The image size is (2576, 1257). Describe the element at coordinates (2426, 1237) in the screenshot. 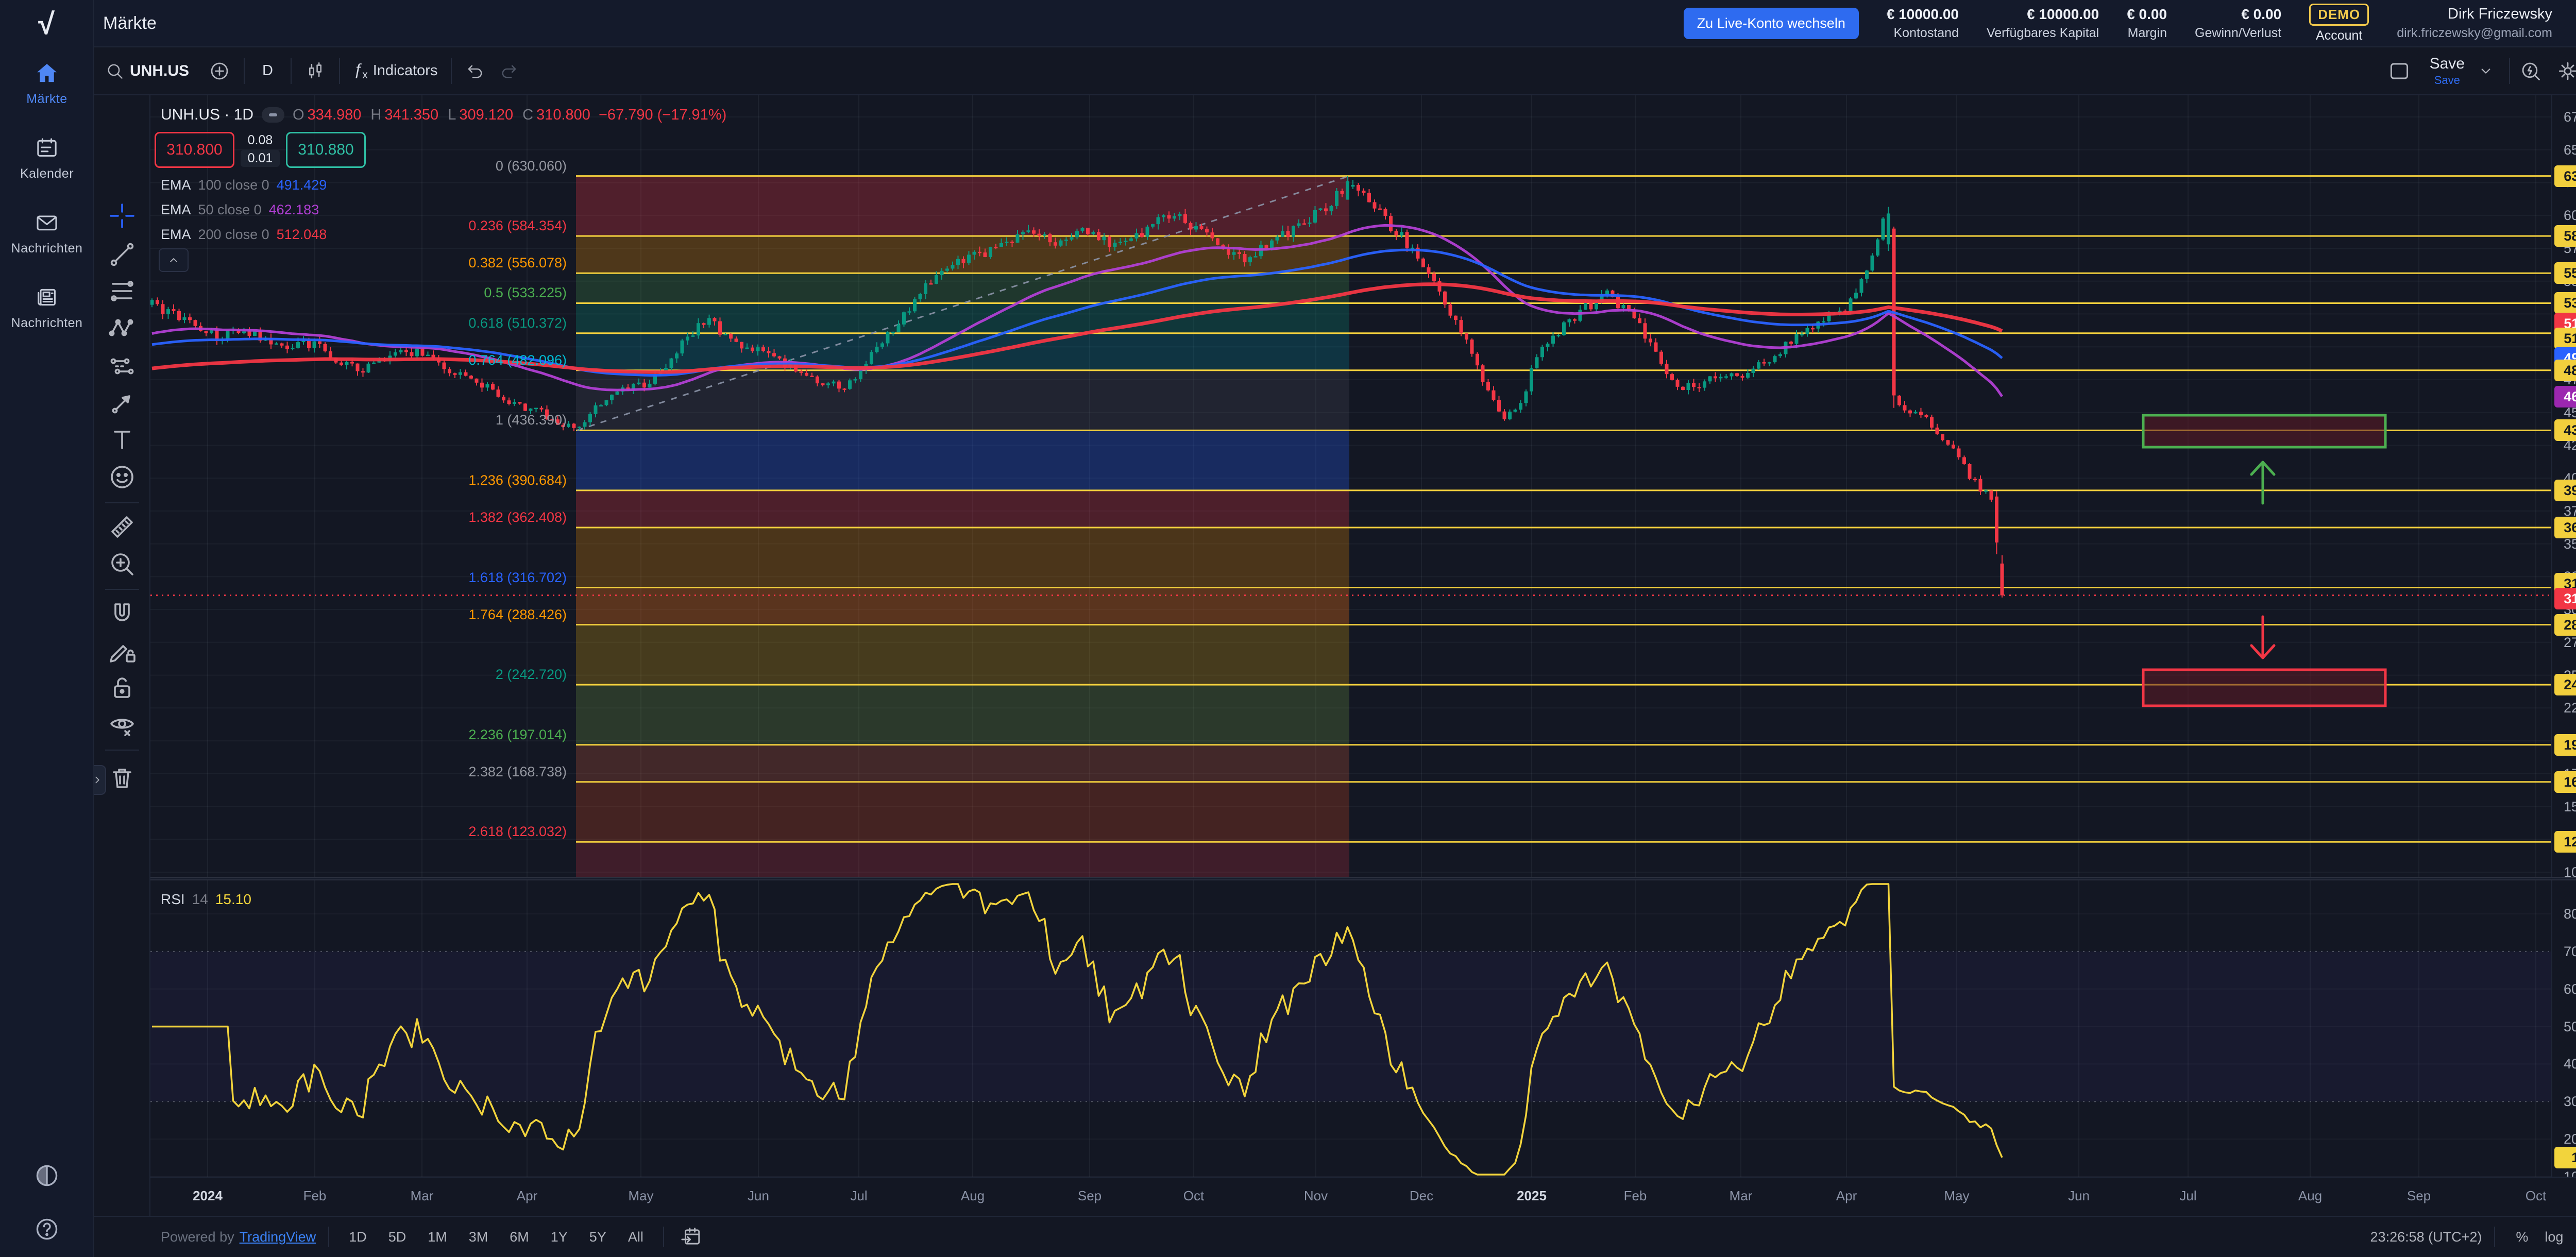

I see `clock: 23:26:58 (UTC+2)` at that location.